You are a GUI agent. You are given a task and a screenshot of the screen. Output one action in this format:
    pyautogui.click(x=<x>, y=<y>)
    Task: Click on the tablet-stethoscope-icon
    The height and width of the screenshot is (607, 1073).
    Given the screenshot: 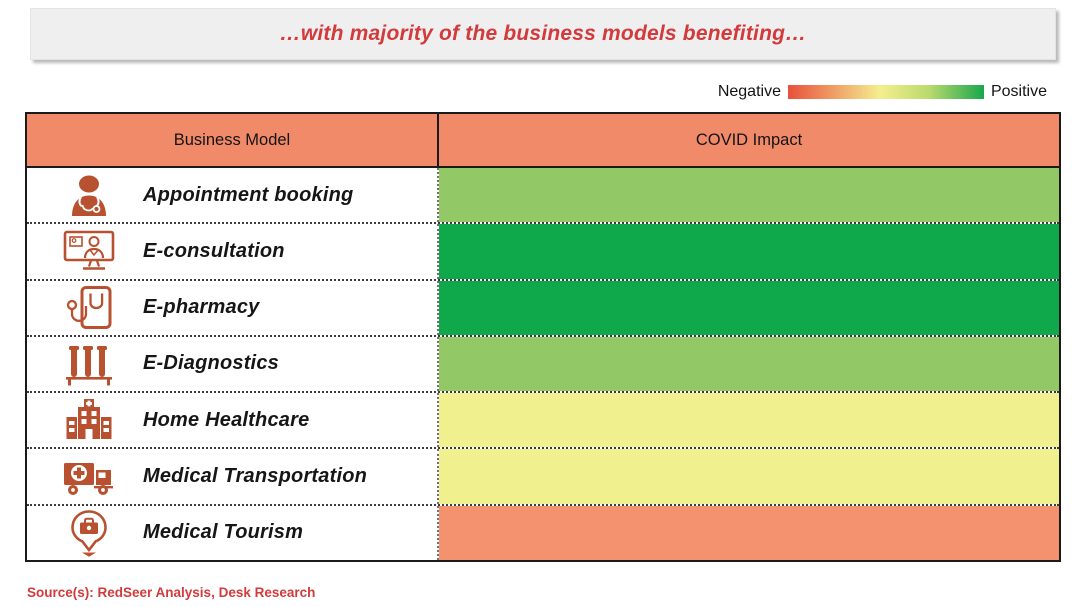 What is the action you would take?
    pyautogui.click(x=89, y=308)
    